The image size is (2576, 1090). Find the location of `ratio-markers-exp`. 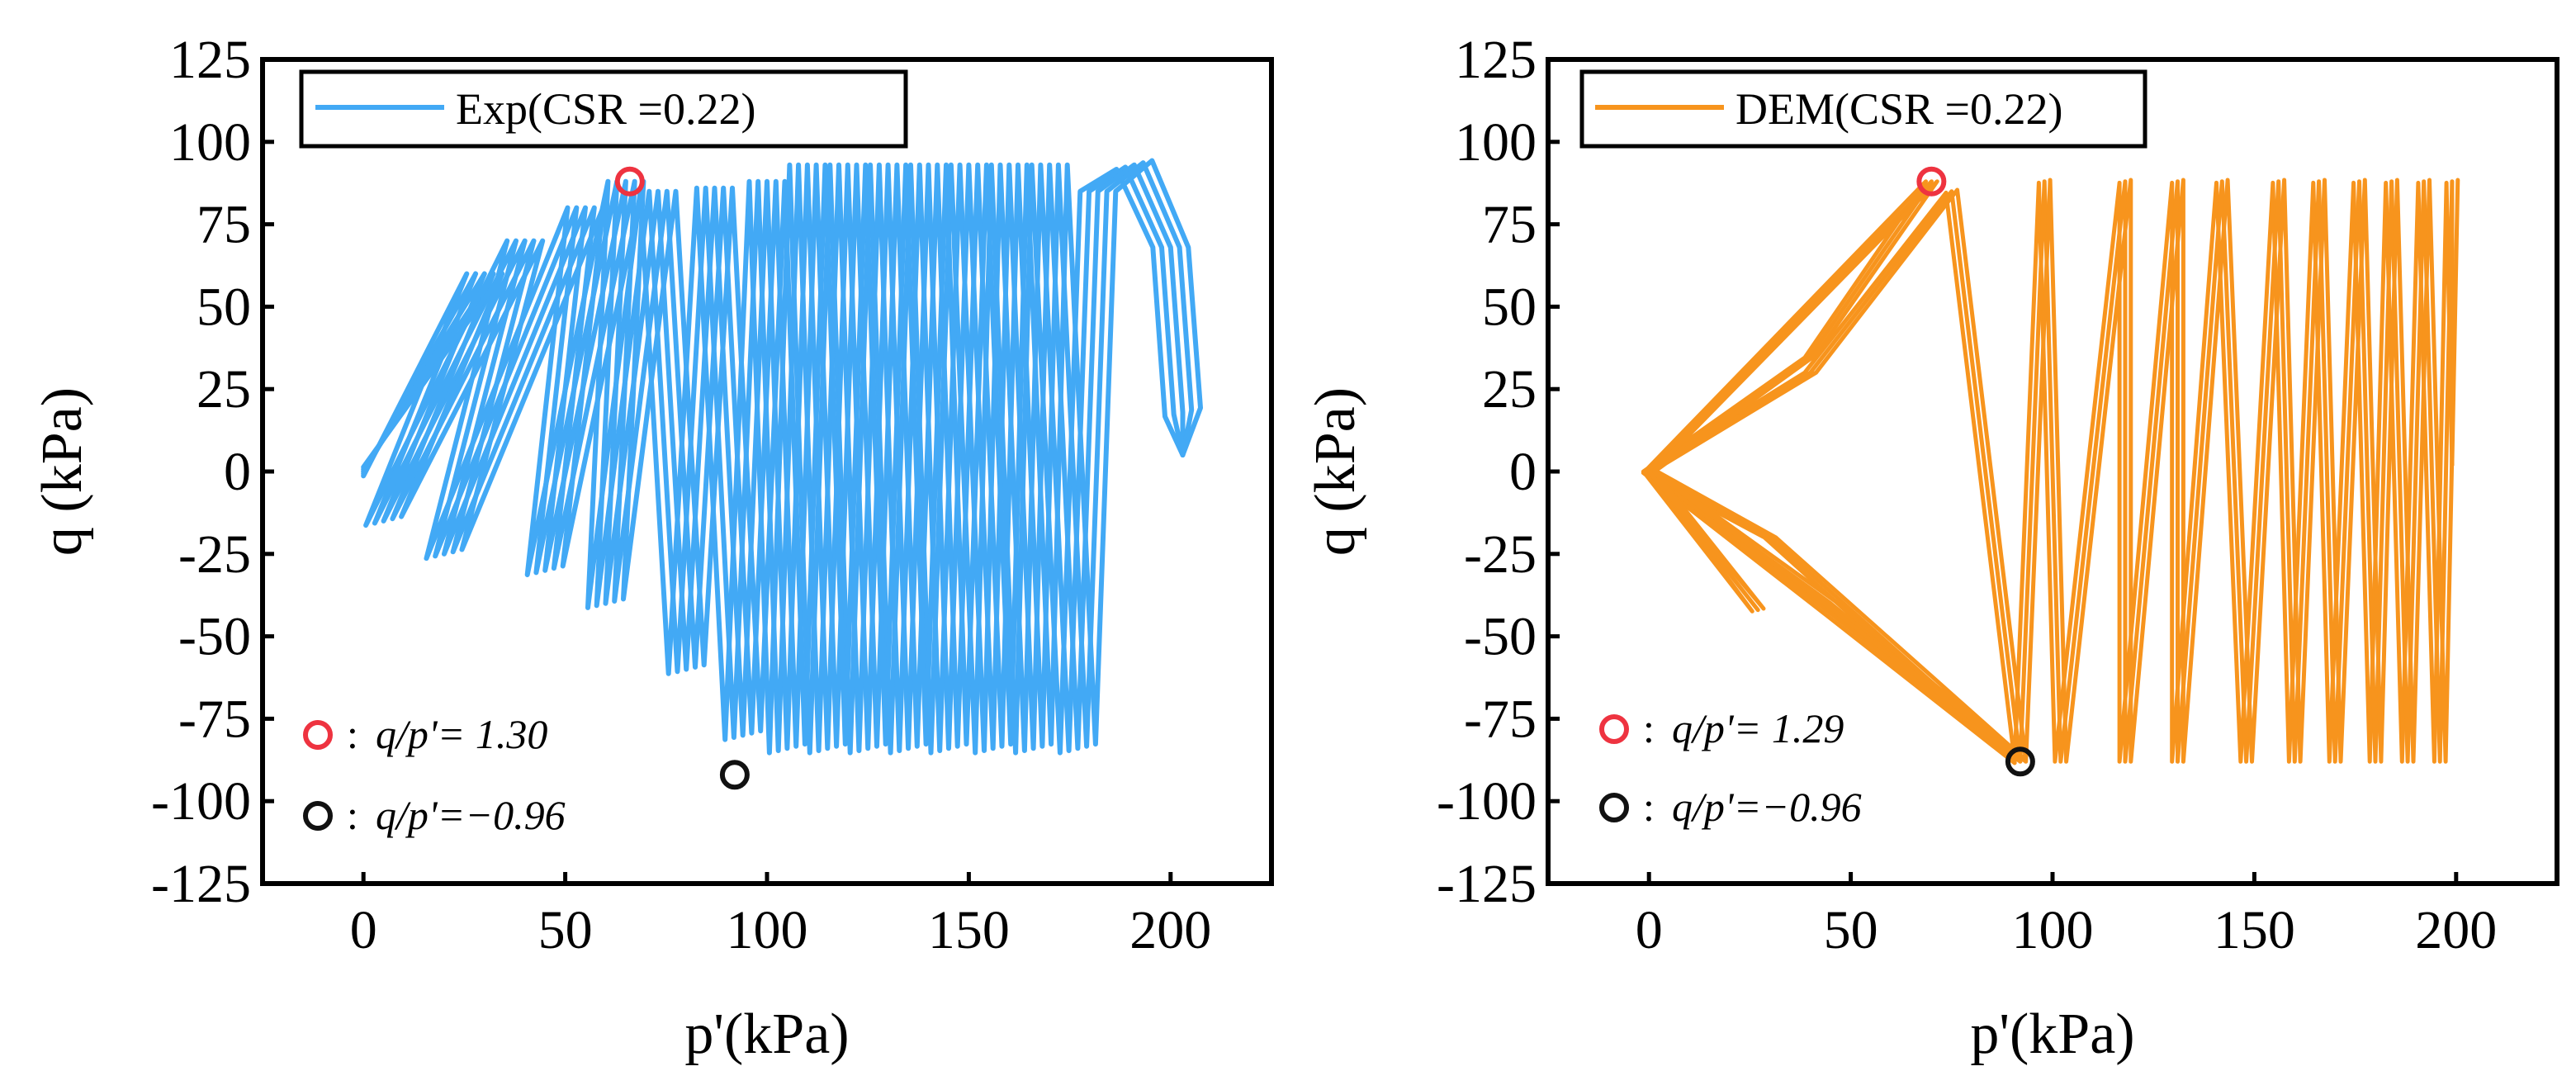

ratio-markers-exp is located at coordinates (682, 478).